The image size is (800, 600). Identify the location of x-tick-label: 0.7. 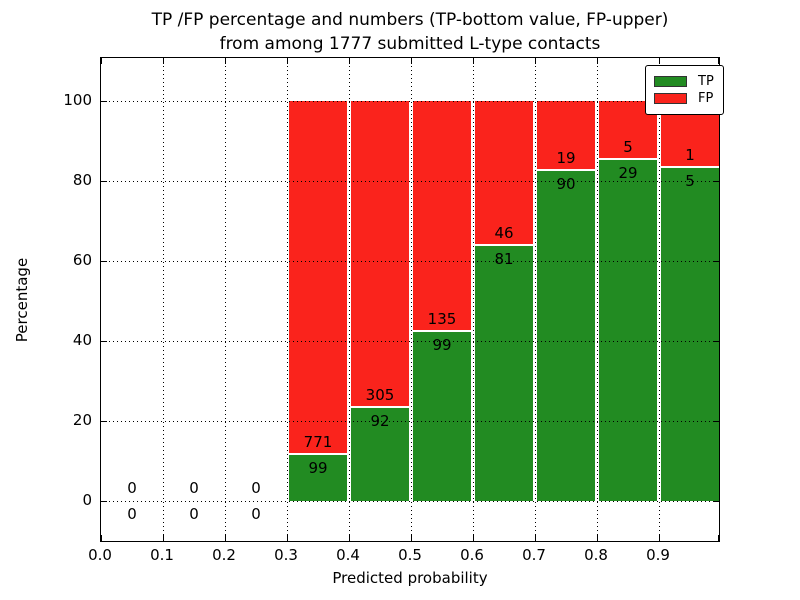
(534, 555).